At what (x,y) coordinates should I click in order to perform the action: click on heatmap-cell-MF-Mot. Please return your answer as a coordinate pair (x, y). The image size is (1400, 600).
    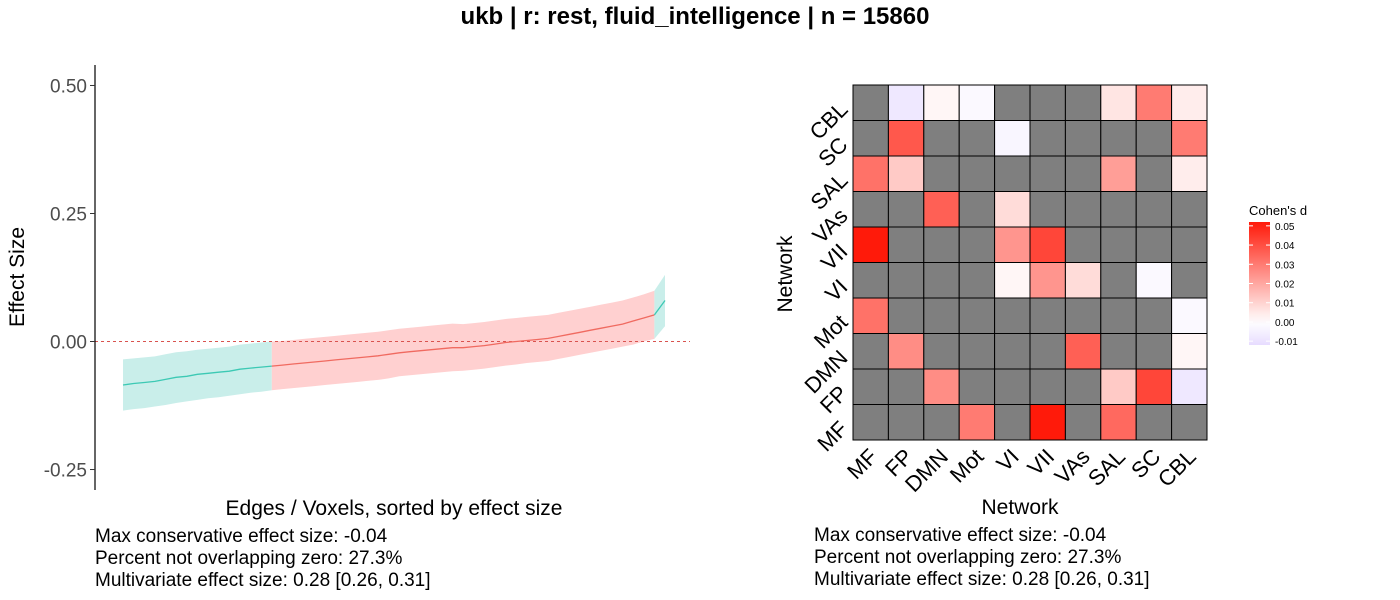
    Looking at the image, I should click on (977, 422).